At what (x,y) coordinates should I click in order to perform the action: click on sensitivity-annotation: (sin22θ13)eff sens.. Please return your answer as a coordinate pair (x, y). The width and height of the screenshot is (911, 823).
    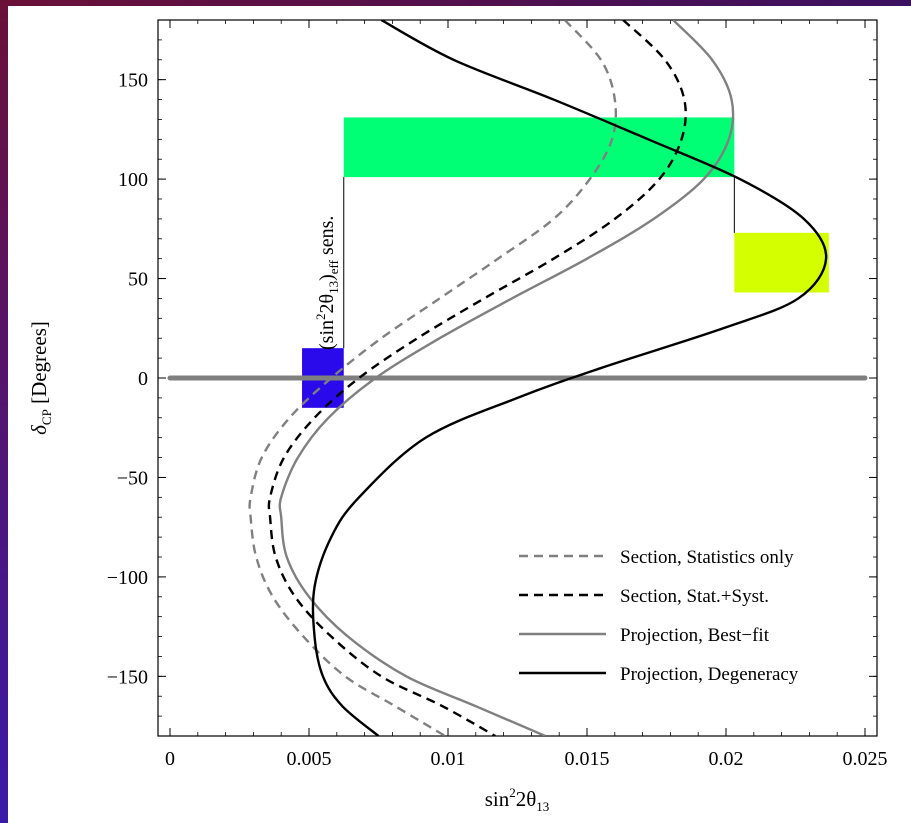
    Looking at the image, I should click on (327, 283).